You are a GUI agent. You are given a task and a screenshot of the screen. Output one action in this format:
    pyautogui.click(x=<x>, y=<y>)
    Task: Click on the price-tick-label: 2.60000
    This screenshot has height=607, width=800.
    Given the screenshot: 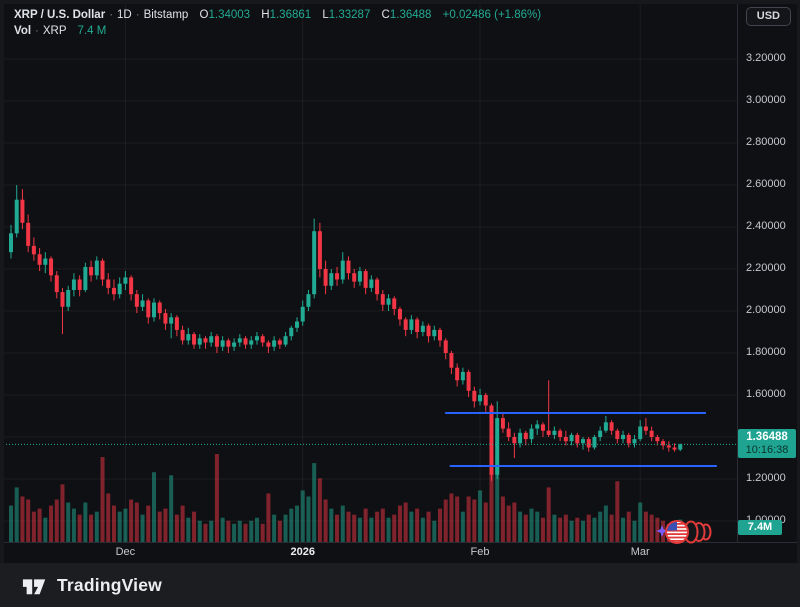 What is the action you would take?
    pyautogui.click(x=766, y=184)
    